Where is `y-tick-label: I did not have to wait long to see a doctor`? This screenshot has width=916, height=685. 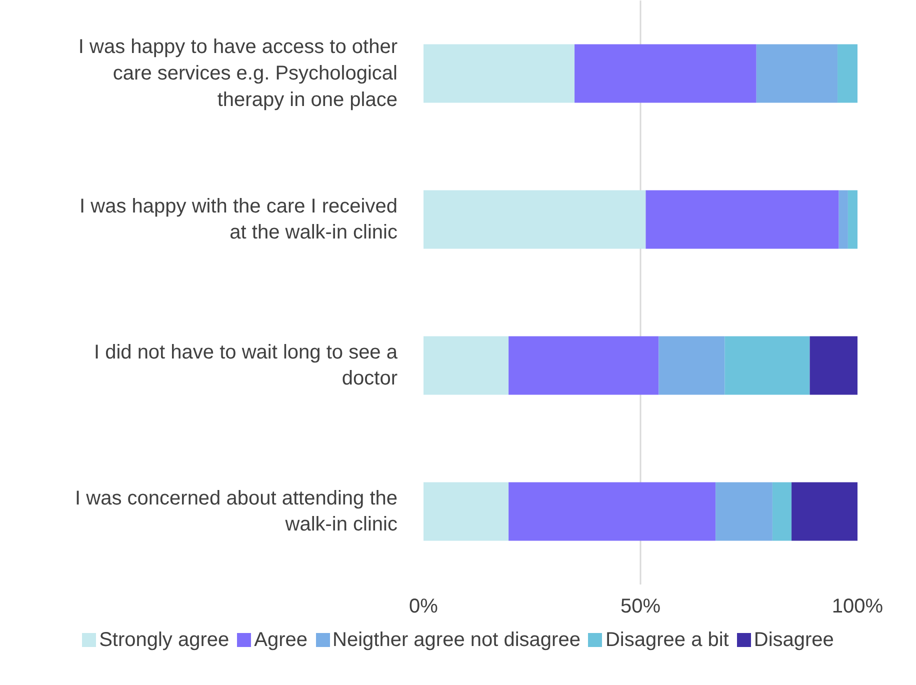
y-tick-label: I did not have to wait long to see a doctor is located at coordinates (246, 365).